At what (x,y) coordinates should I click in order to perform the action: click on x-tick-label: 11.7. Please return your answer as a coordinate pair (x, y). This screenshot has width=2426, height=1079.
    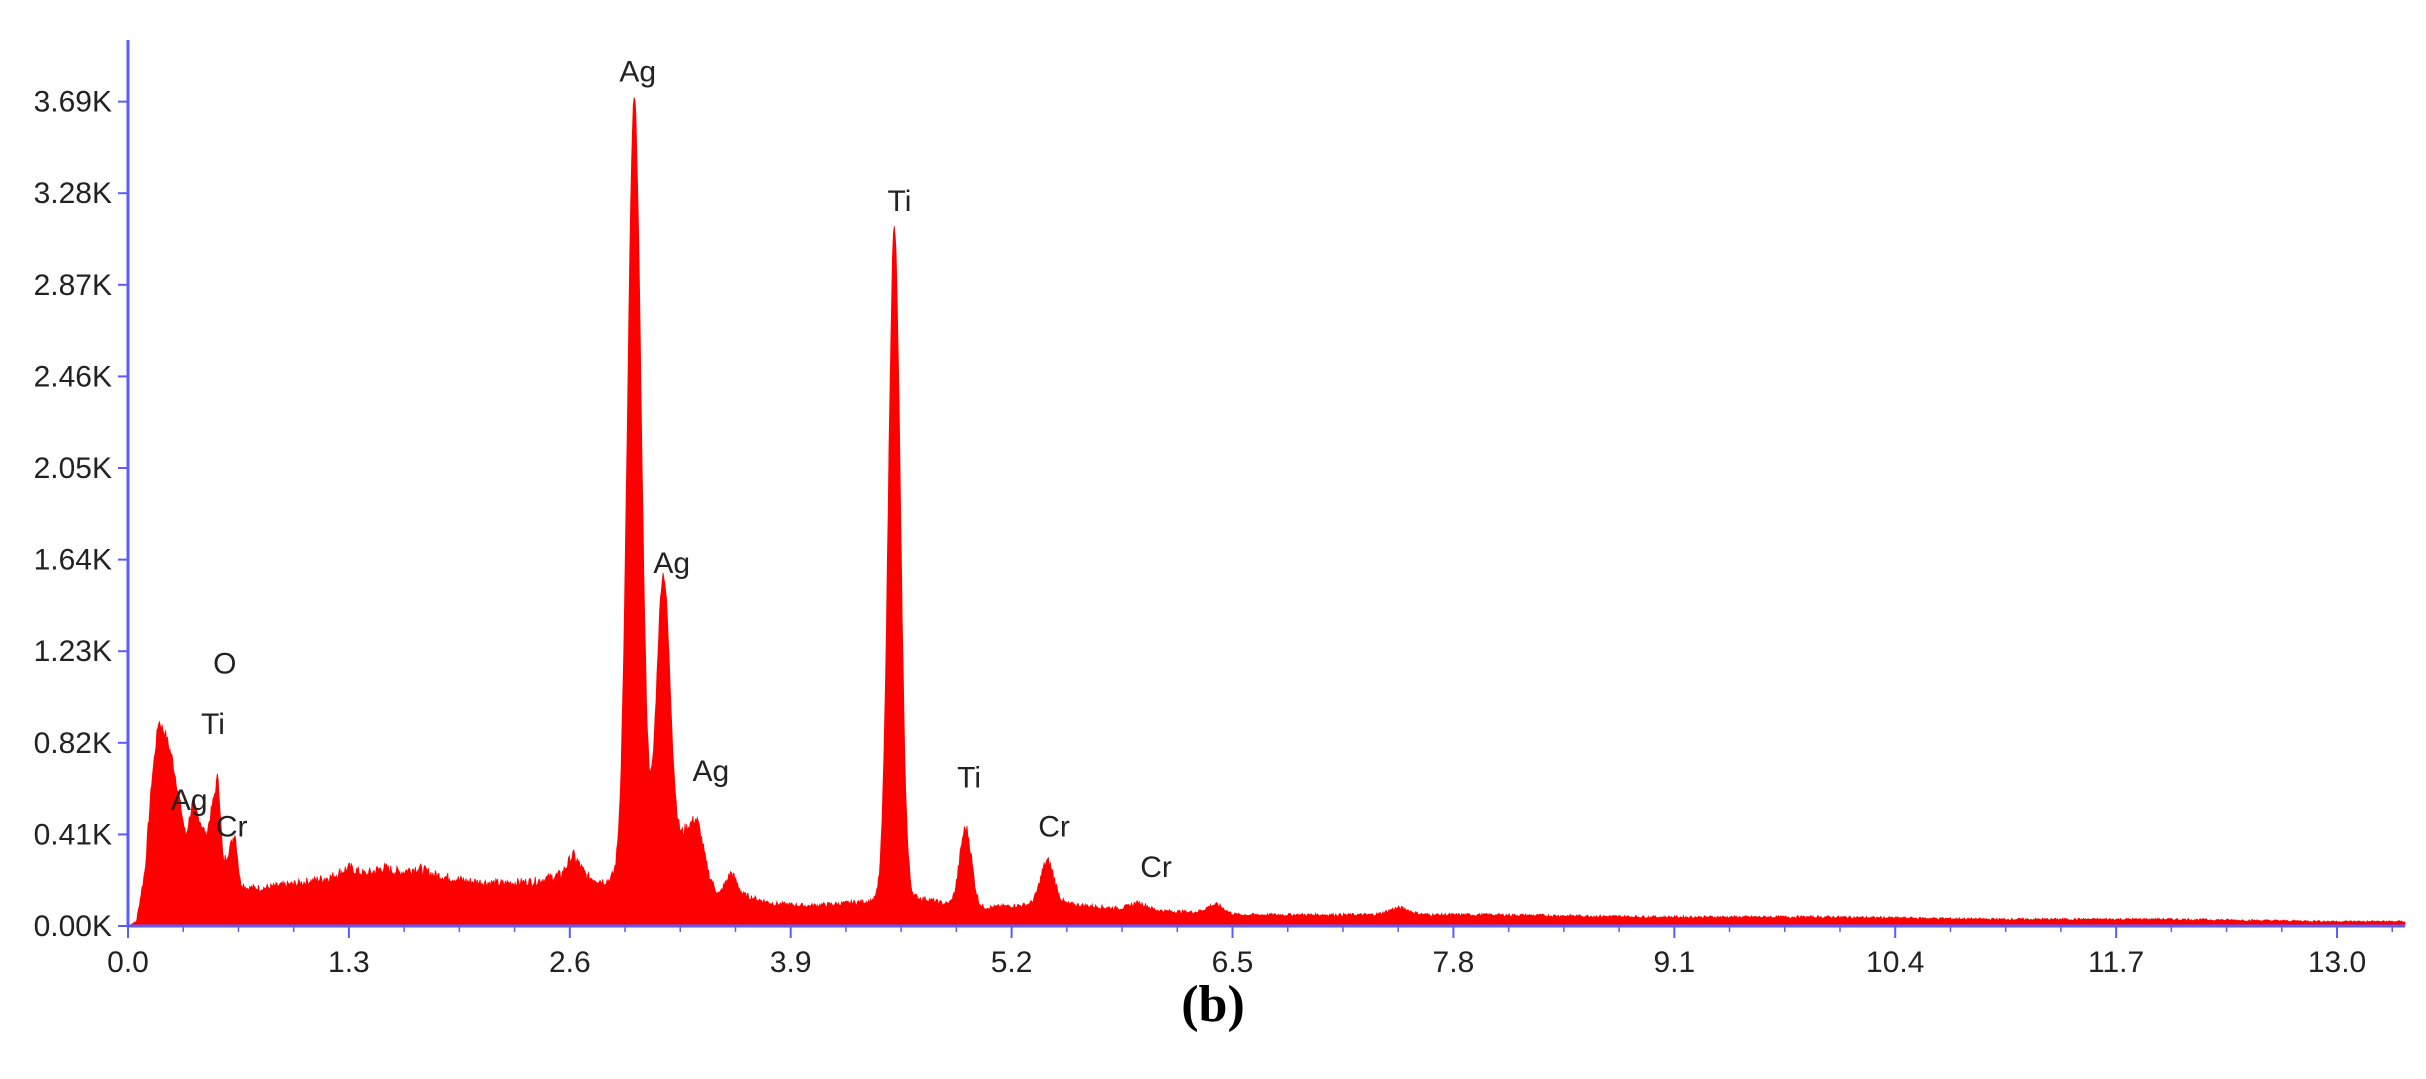
    Looking at the image, I should click on (2116, 962).